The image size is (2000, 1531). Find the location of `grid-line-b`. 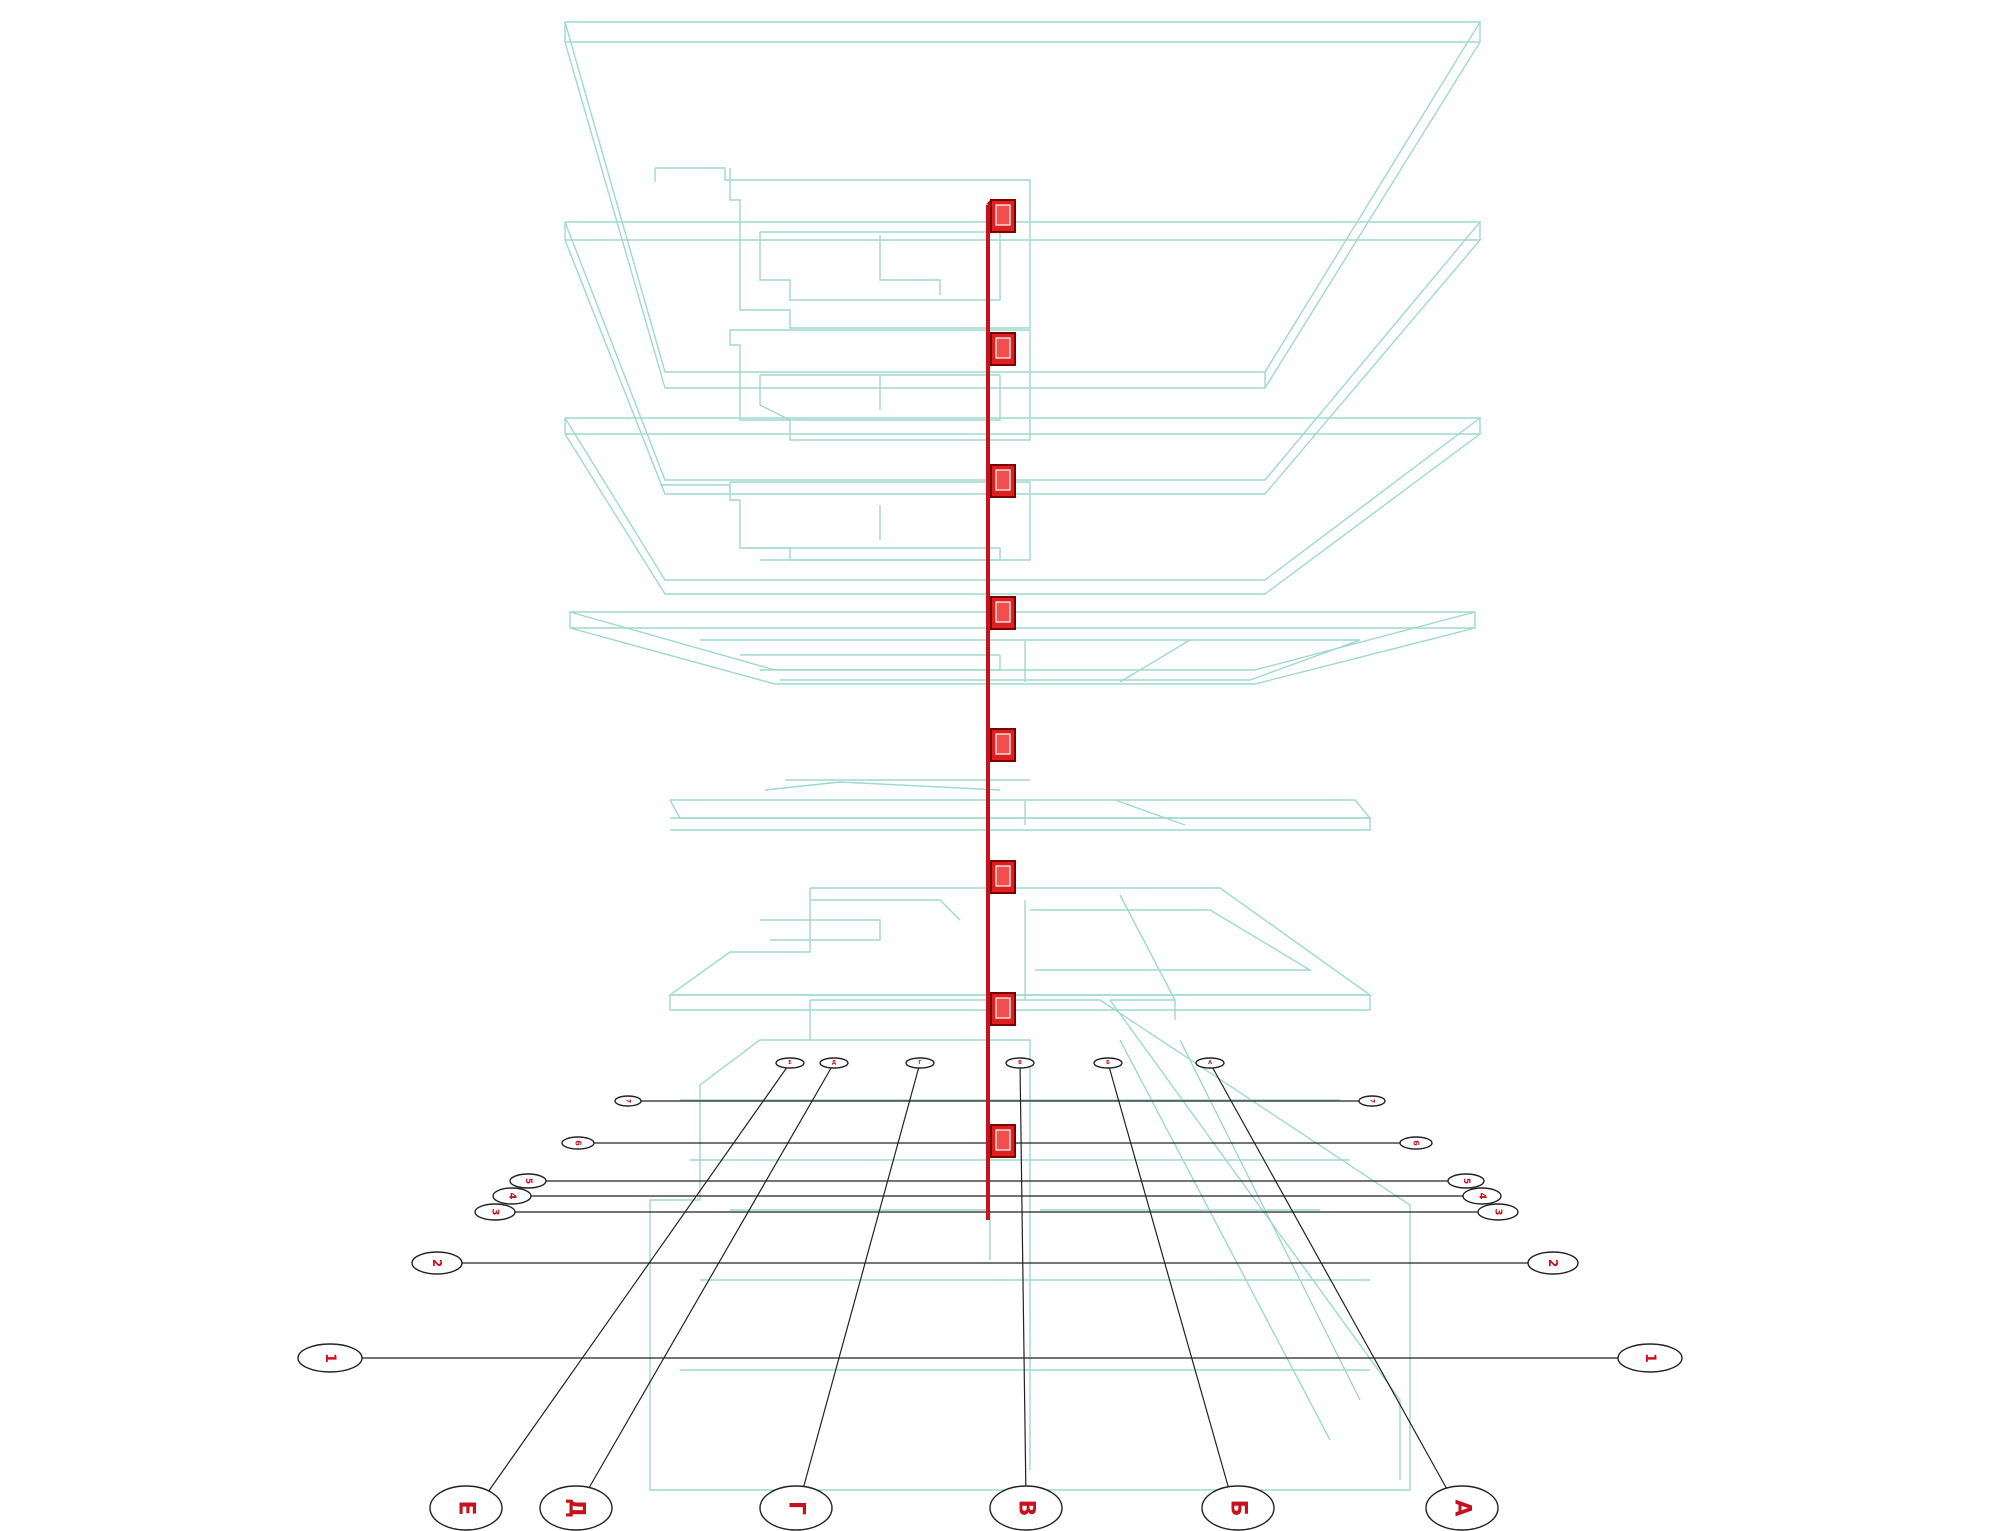

grid-line-b is located at coordinates (1170, 1281).